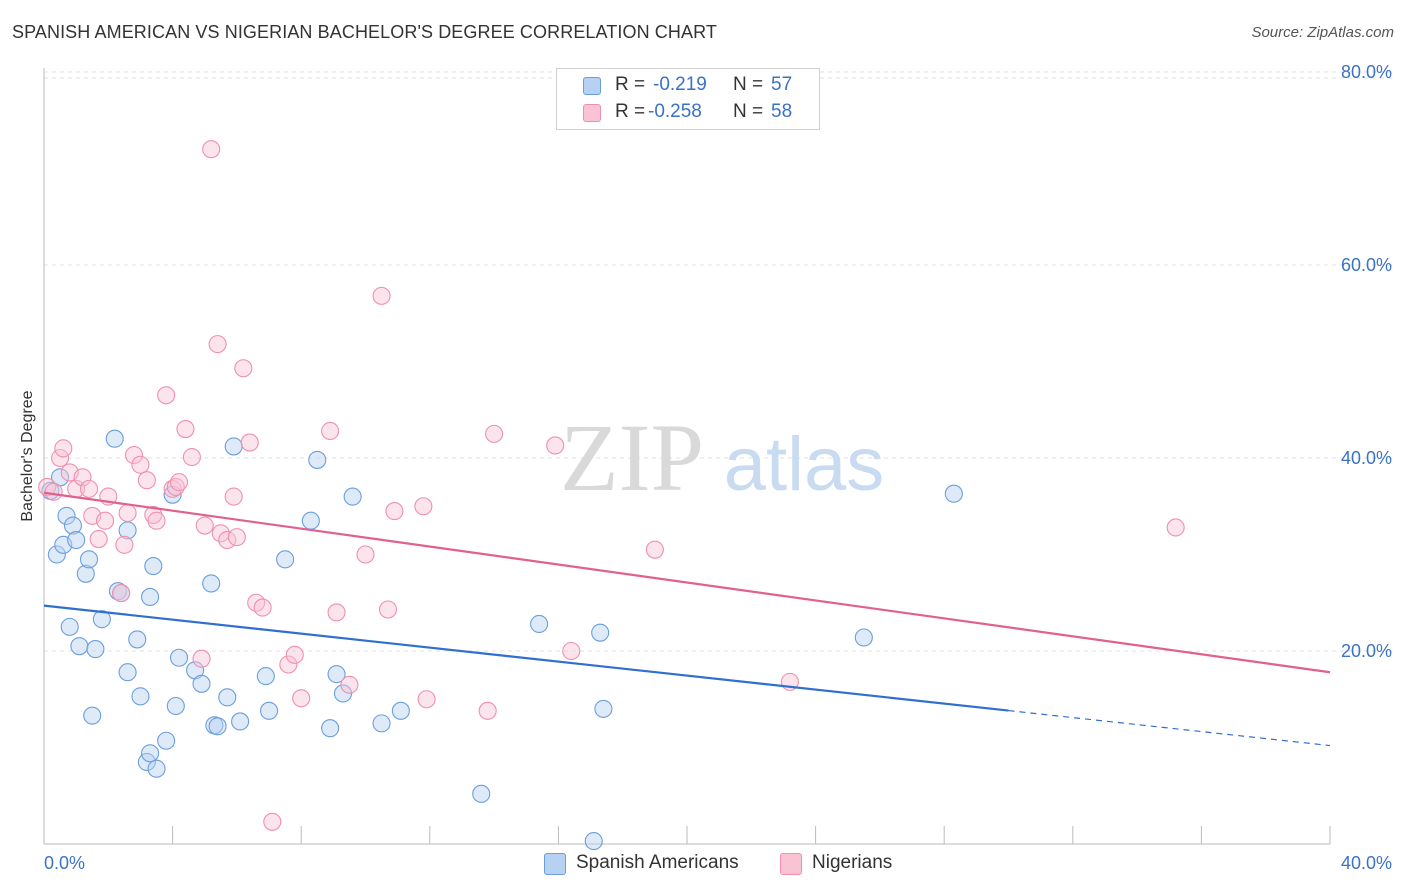  What do you see at coordinates (526, 658) in the screenshot?
I see `trend-line-spanish-americans` at bounding box center [526, 658].